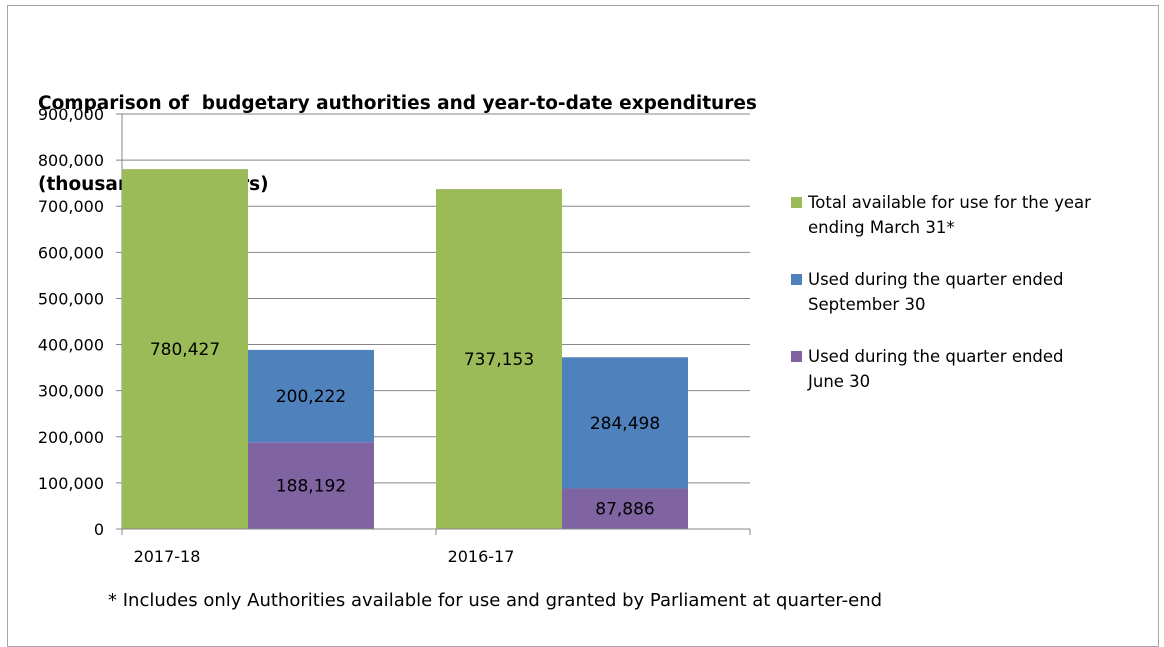  Describe the element at coordinates (167, 556) in the screenshot. I see `x-tick-label: 2017-18` at that location.